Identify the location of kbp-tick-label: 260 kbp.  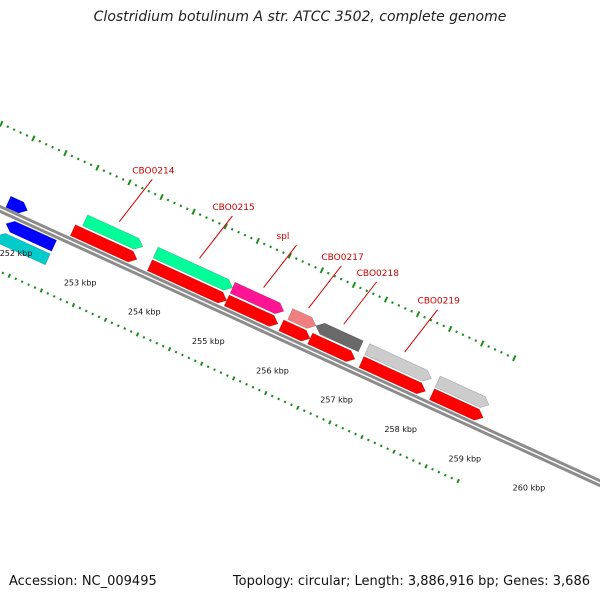
(529, 488).